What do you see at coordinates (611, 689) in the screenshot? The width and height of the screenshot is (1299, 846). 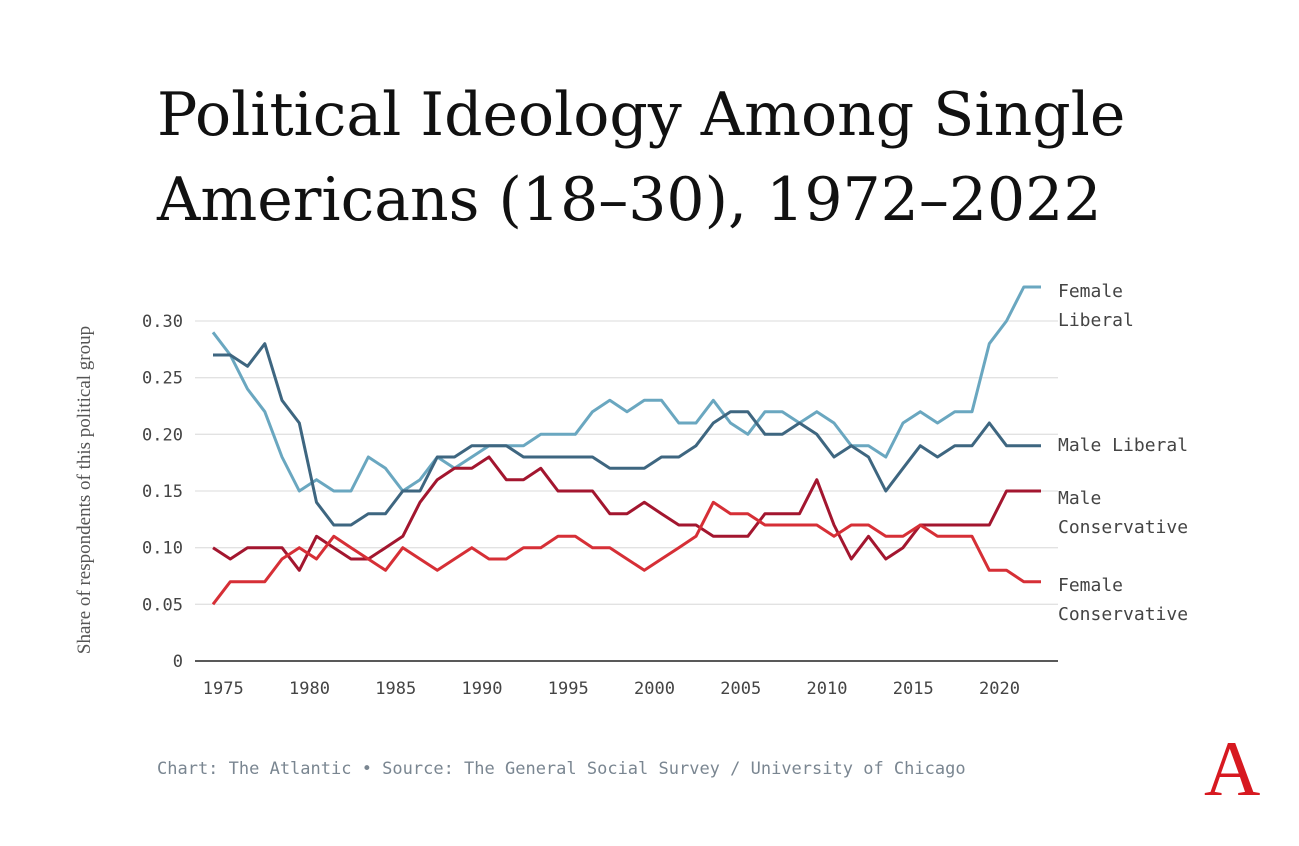 I see `x-axis-ticks: 1975 1980 1985 1990 1995 2000 2005 2010 2015 2020` at bounding box center [611, 689].